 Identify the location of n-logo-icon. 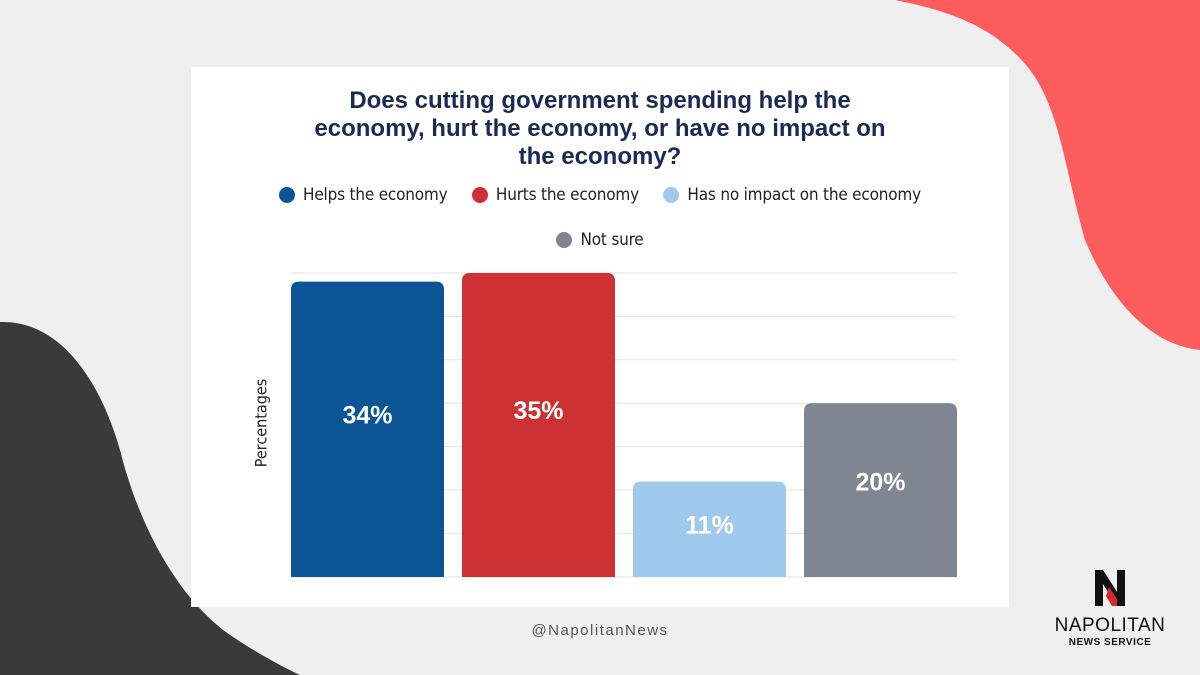
(1110, 588).